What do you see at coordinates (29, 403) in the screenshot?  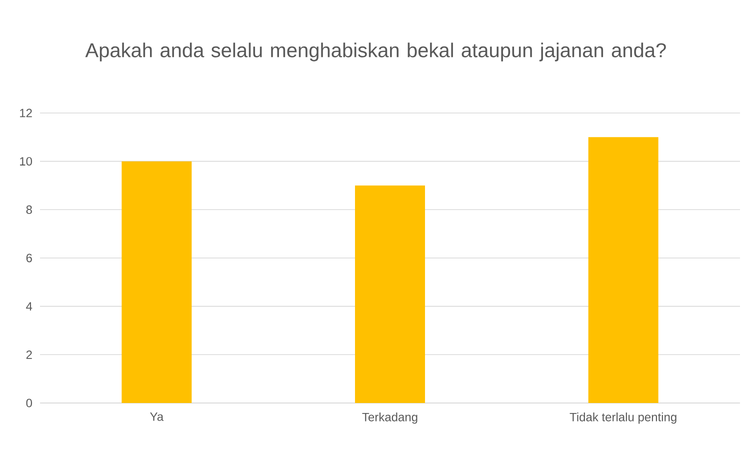 I see `y-tick-label: 0` at bounding box center [29, 403].